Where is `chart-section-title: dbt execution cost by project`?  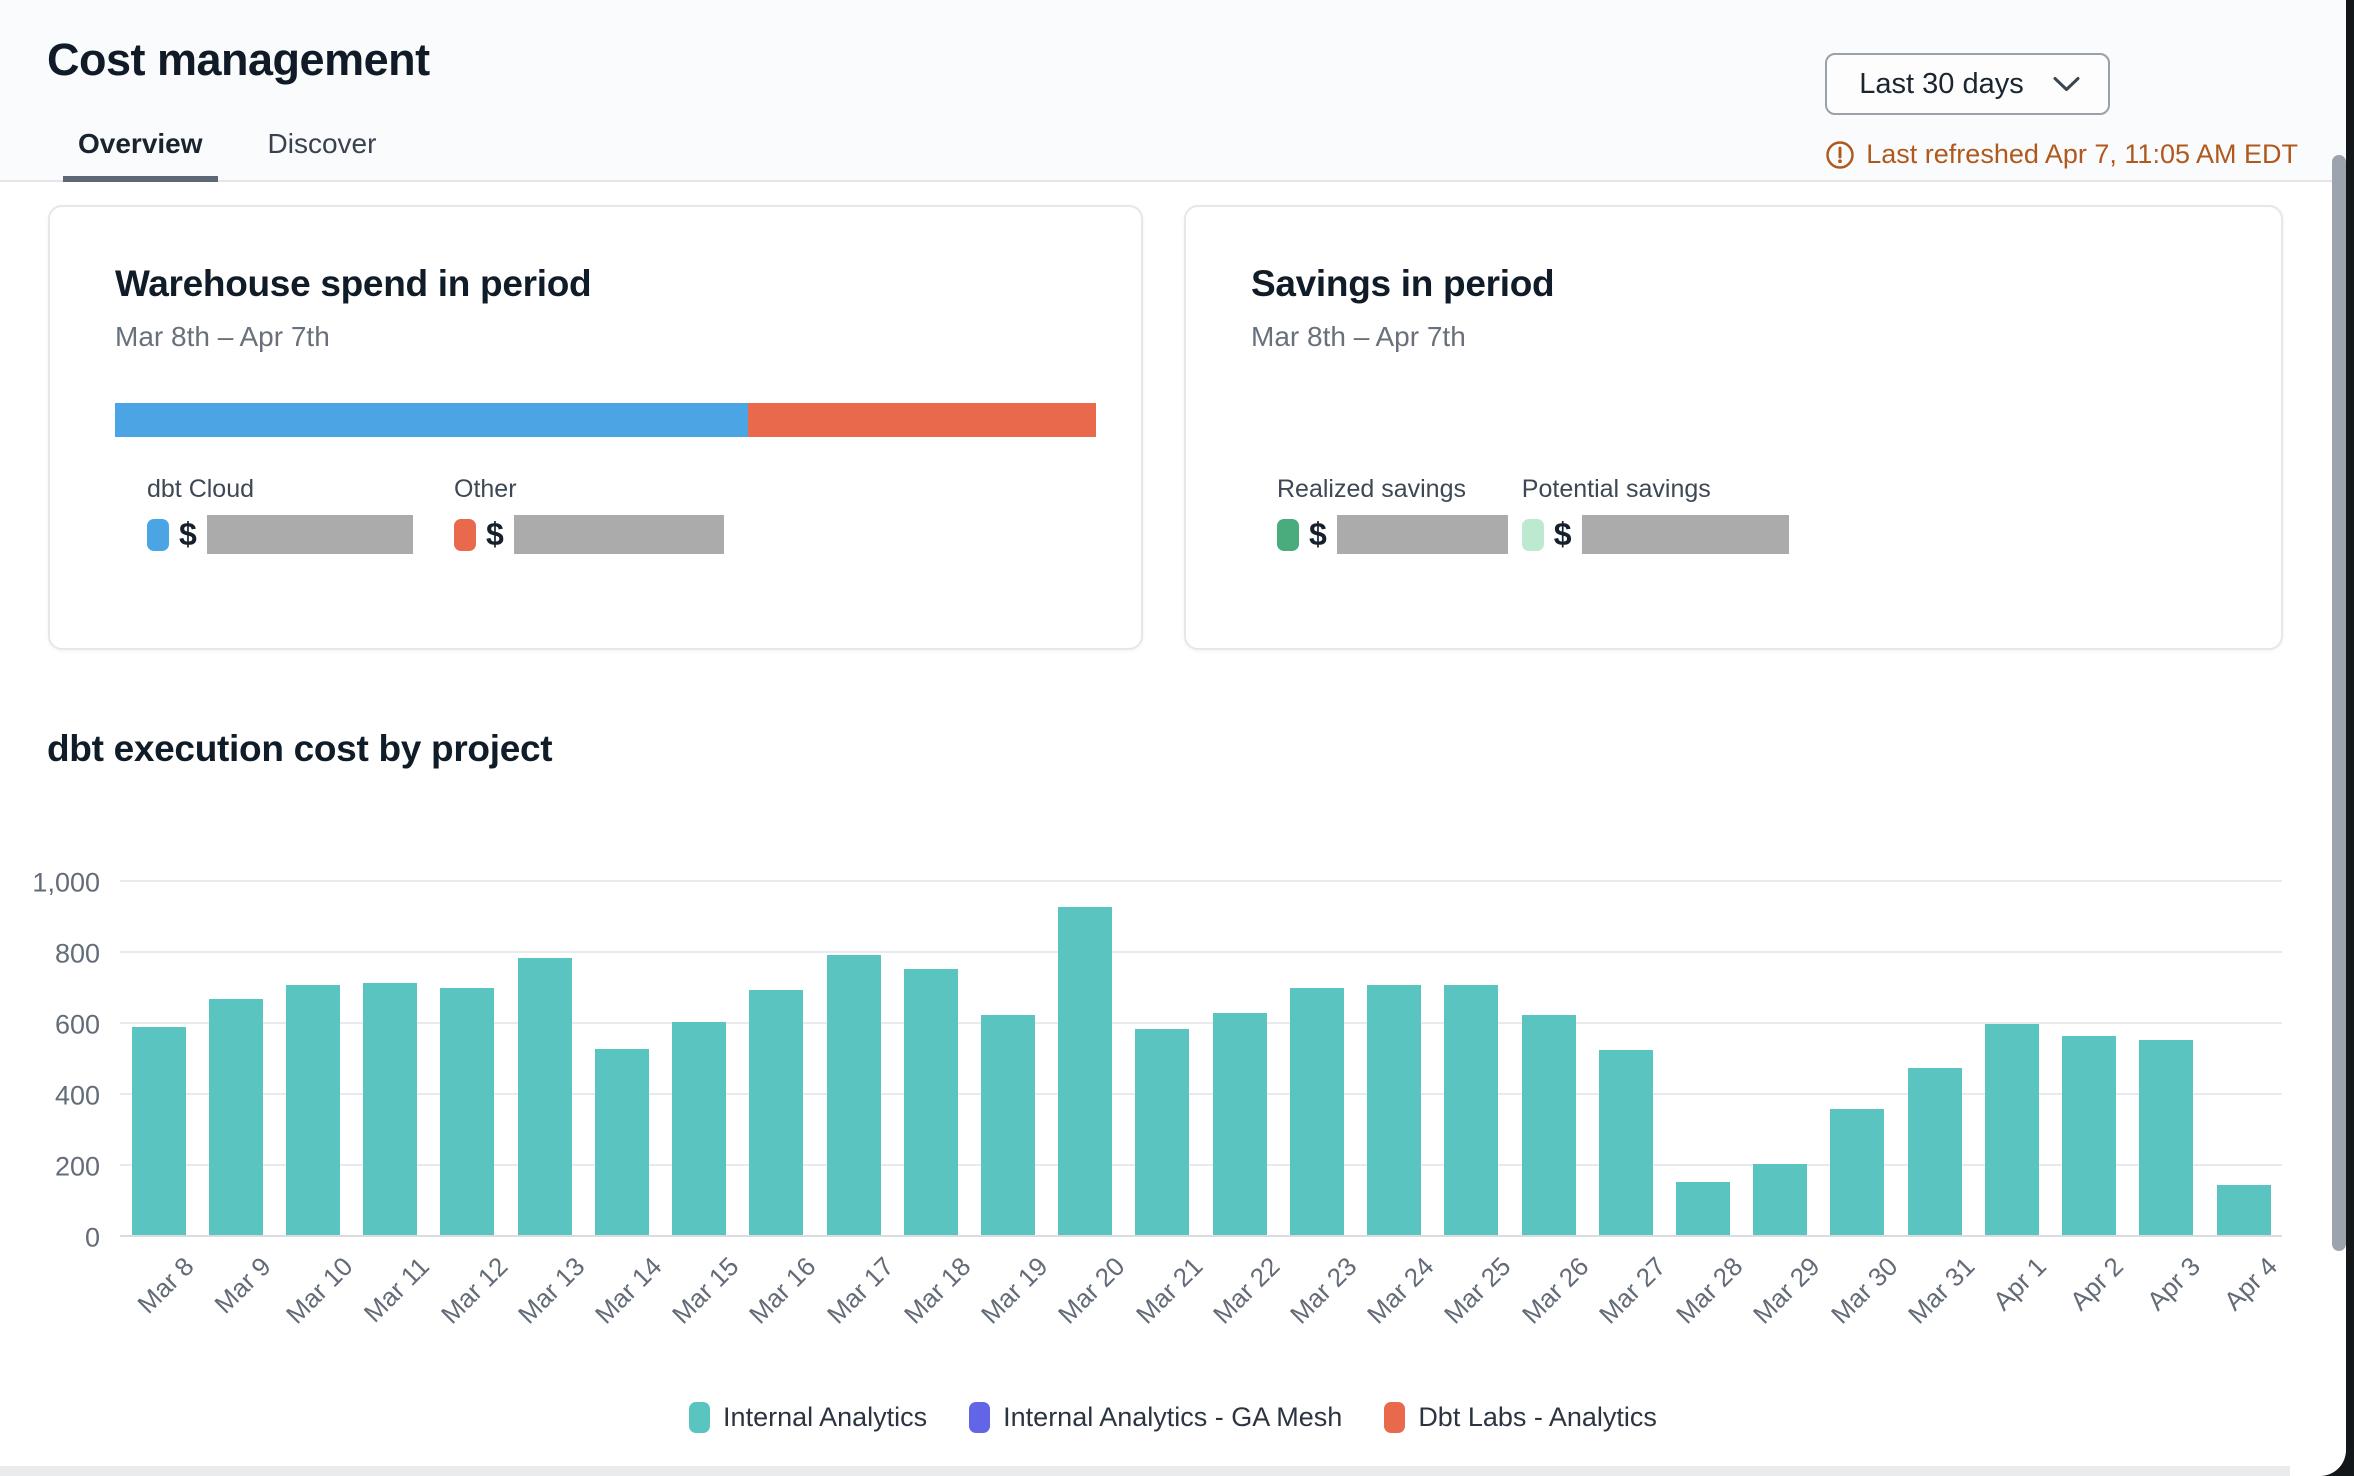 chart-section-title: dbt execution cost by project is located at coordinates (300, 748).